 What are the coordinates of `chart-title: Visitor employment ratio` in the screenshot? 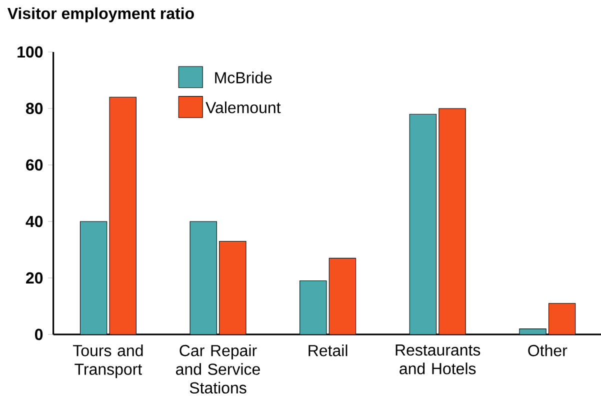 It's located at (100, 14).